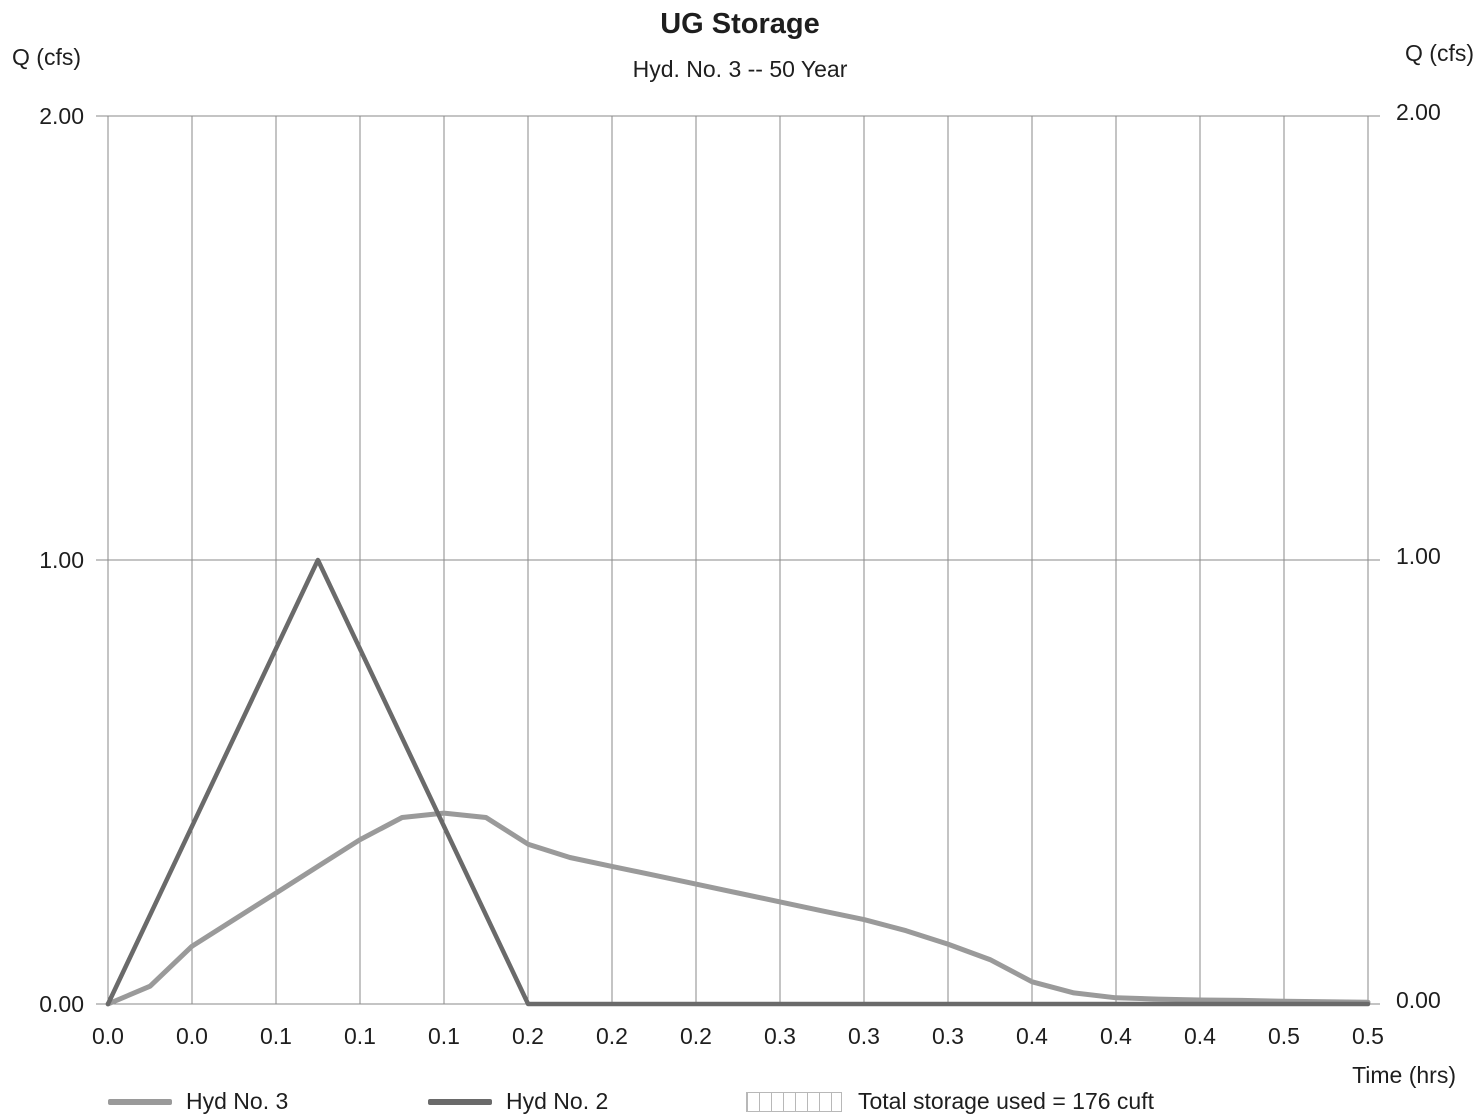 The height and width of the screenshot is (1118, 1480). Describe the element at coordinates (740, 24) in the screenshot. I see `chart-title: UG Storage` at that location.